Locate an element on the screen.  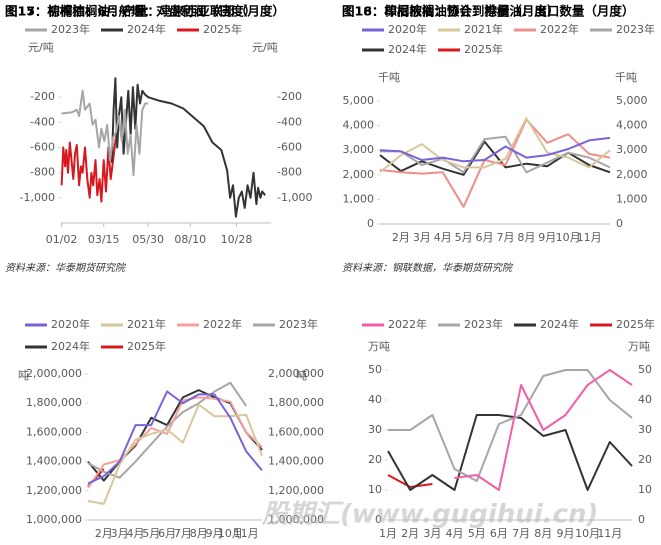
y2-tick-label: 20 is located at coordinates (645, 459).